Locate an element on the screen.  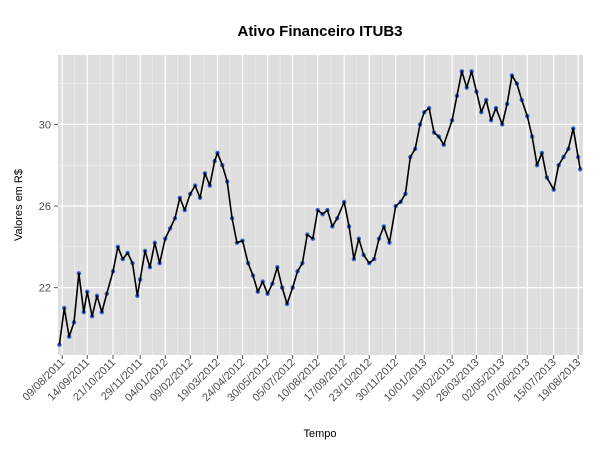
y-tick-label: 26 is located at coordinates (45, 207).